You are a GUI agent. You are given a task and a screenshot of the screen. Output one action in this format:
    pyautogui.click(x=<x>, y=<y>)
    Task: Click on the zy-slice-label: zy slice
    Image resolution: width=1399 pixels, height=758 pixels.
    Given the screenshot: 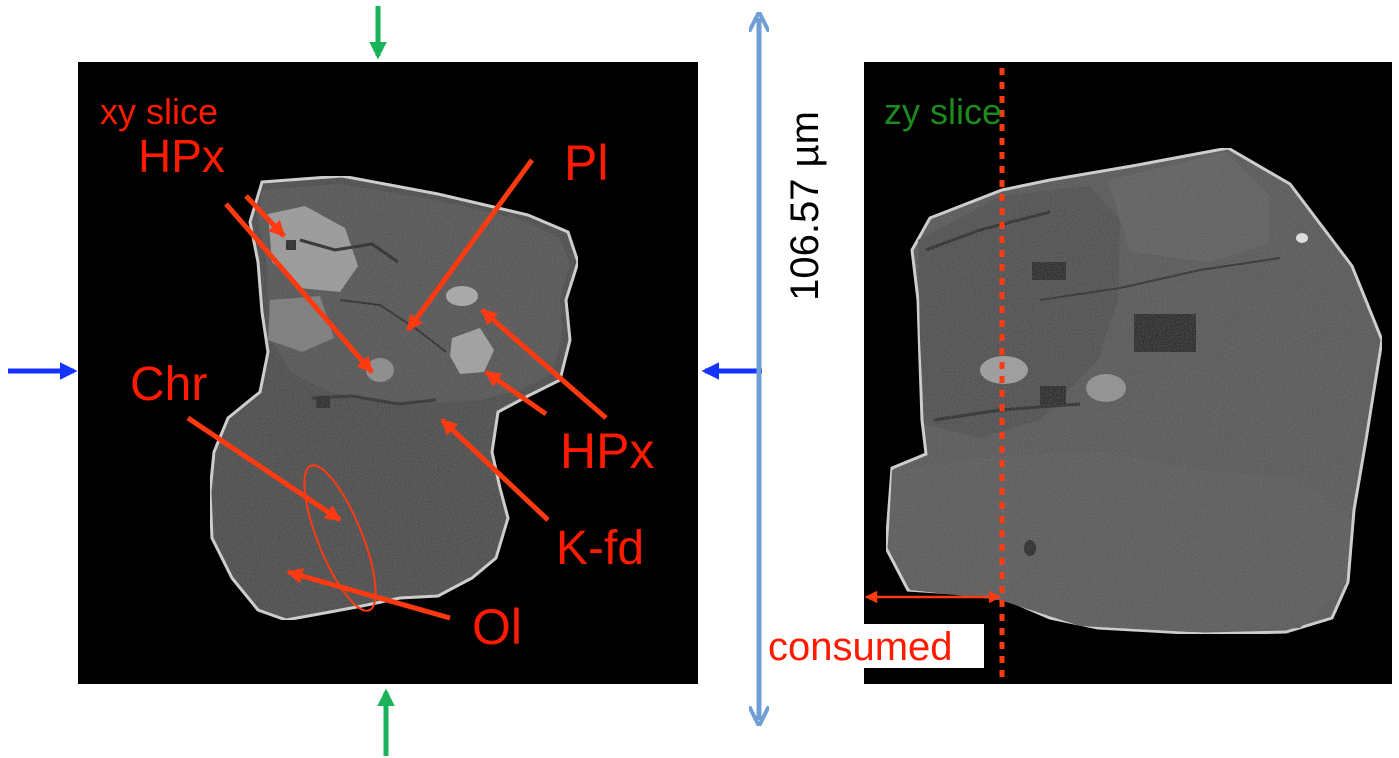 What is the action you would take?
    pyautogui.click(x=943, y=111)
    